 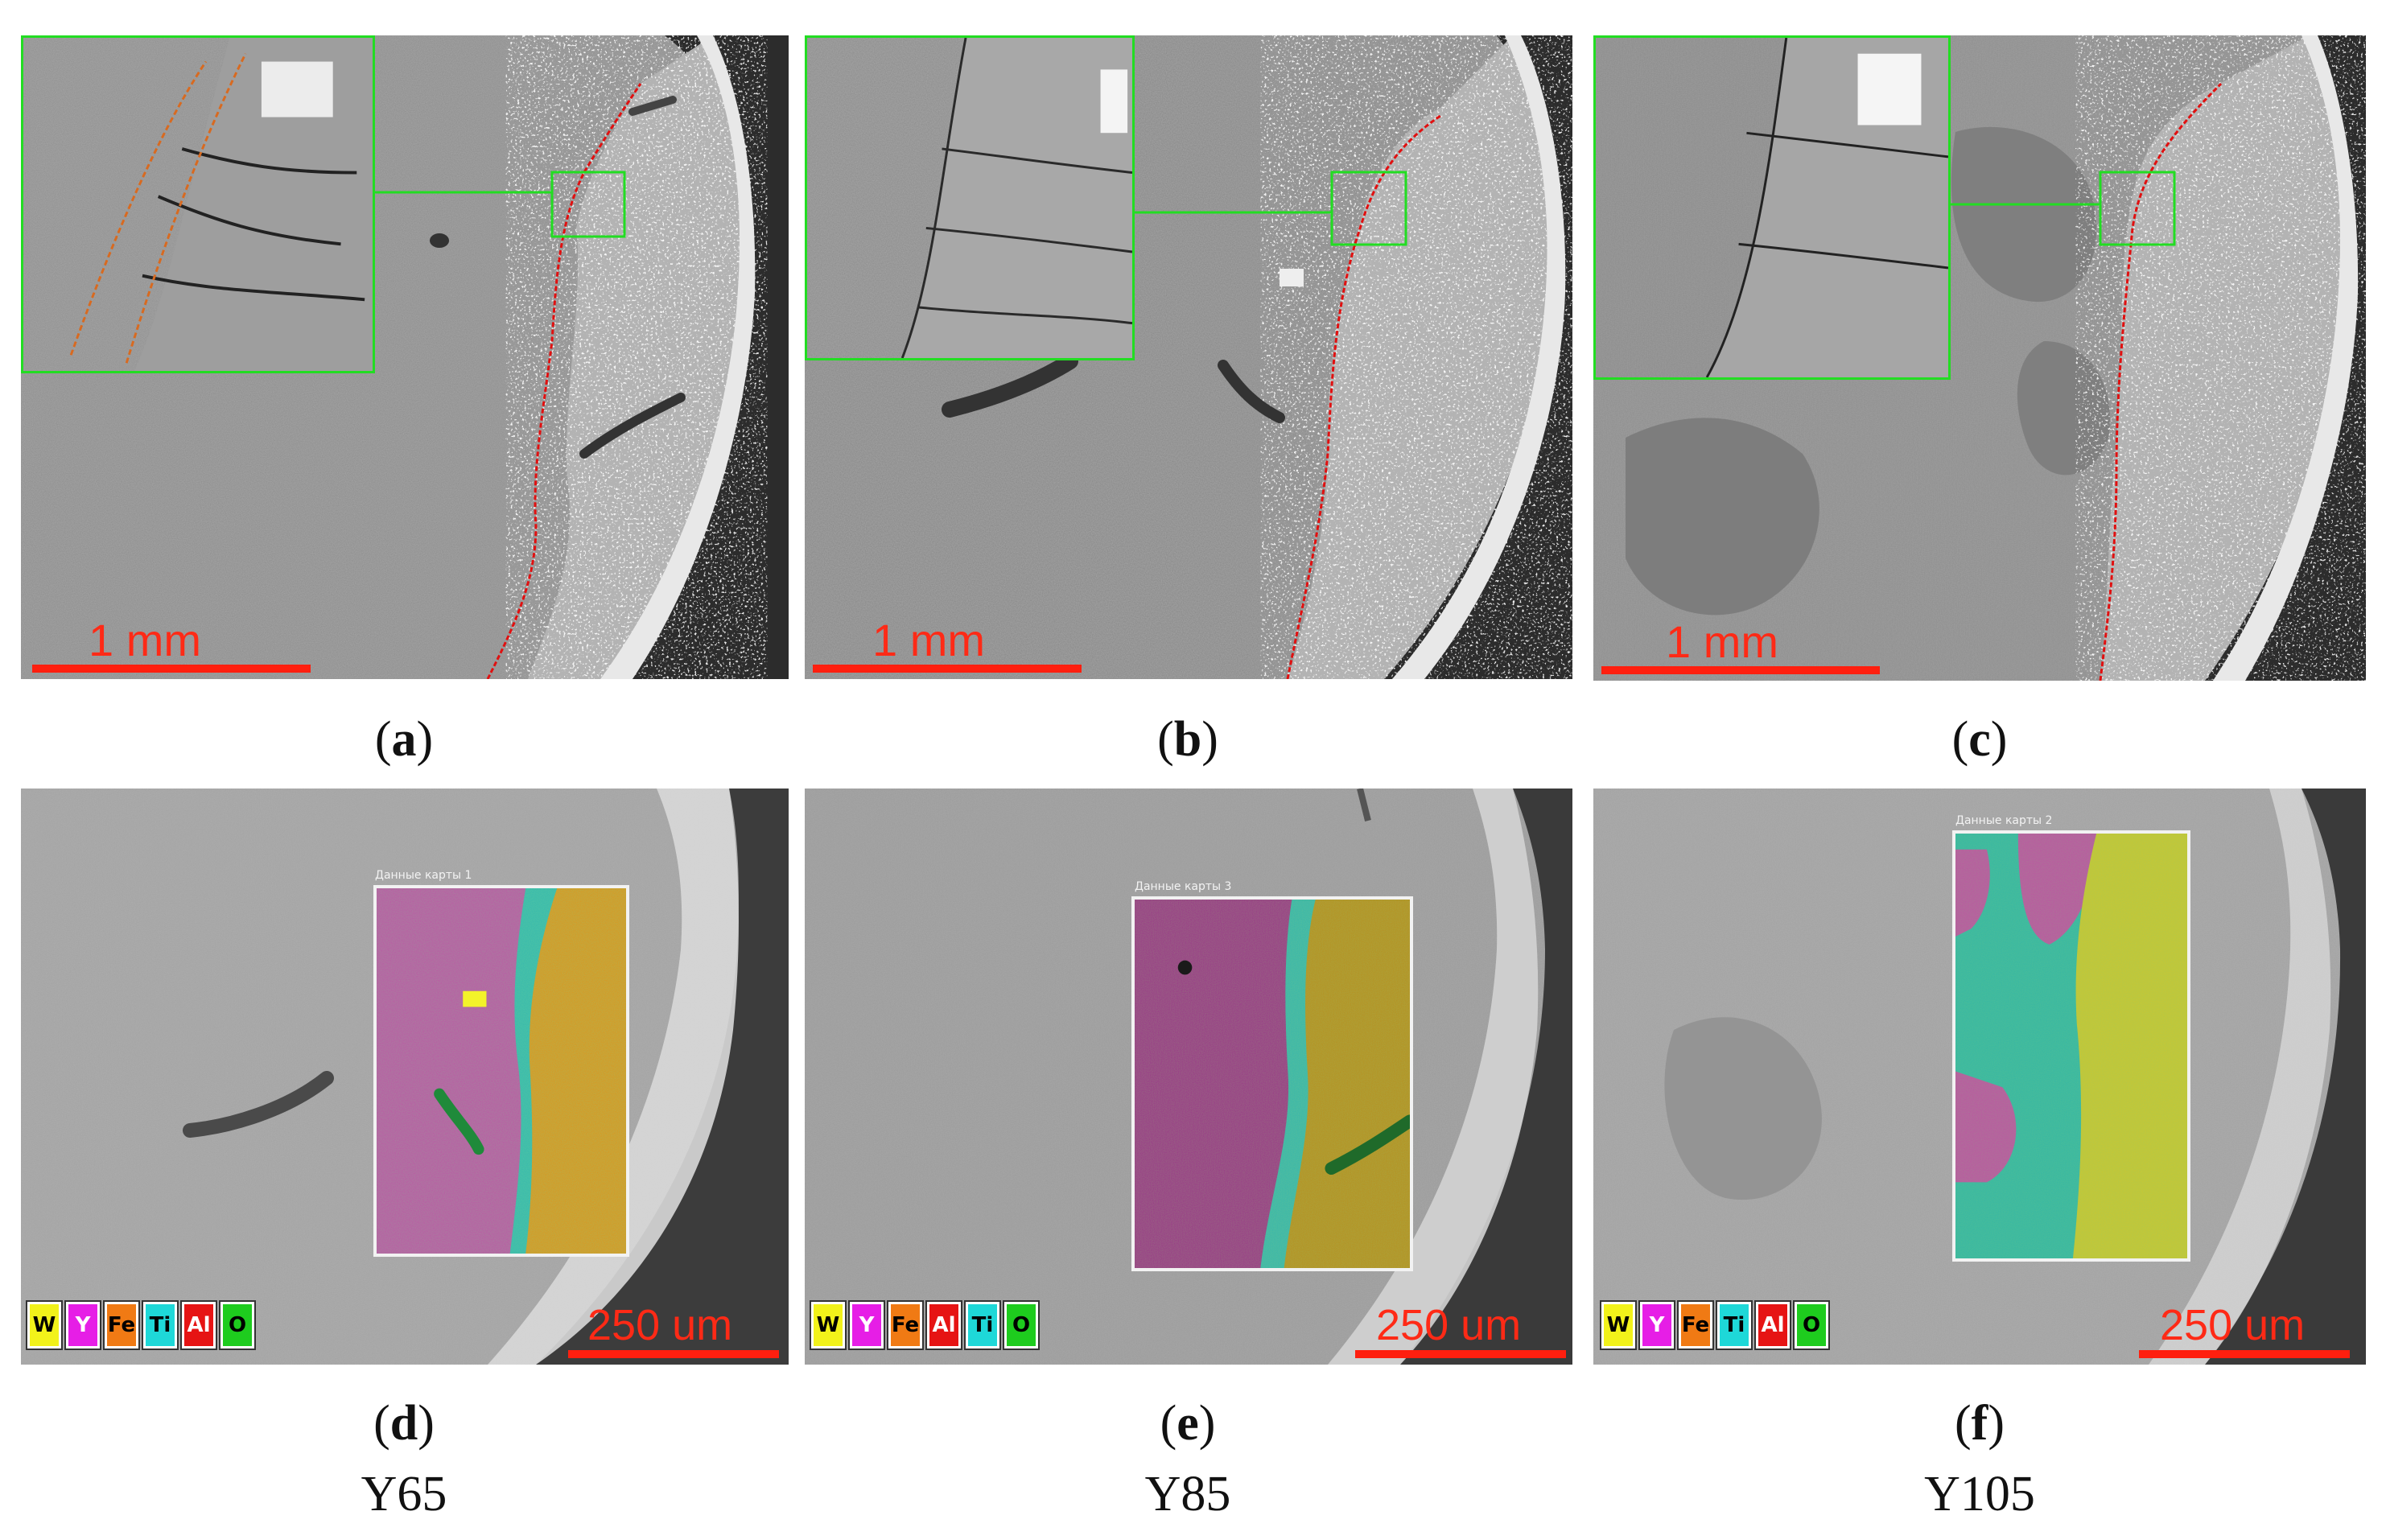 I want to click on eds-panel-f: Данные карты 2 W Y Fe Ti Al O 250 um, so click(x=1980, y=1077).